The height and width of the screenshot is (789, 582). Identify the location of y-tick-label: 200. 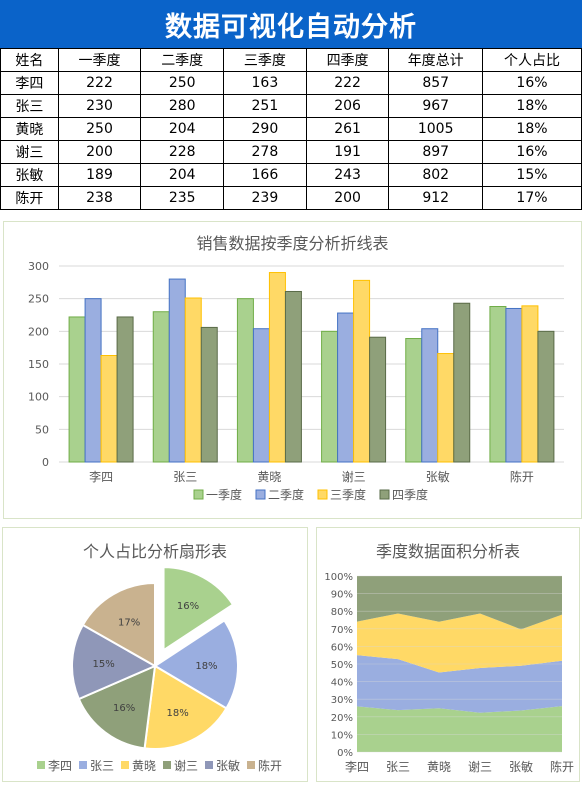
(38, 331).